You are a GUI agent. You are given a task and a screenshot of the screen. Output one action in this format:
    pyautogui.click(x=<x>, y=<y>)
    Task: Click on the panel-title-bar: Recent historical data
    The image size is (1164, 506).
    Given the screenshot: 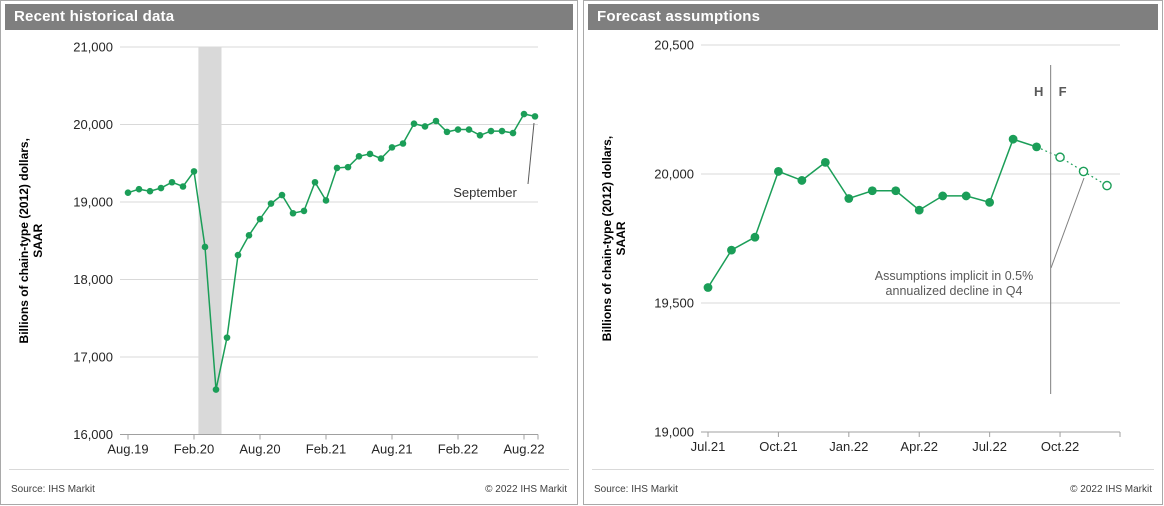 What is the action you would take?
    pyautogui.click(x=289, y=17)
    